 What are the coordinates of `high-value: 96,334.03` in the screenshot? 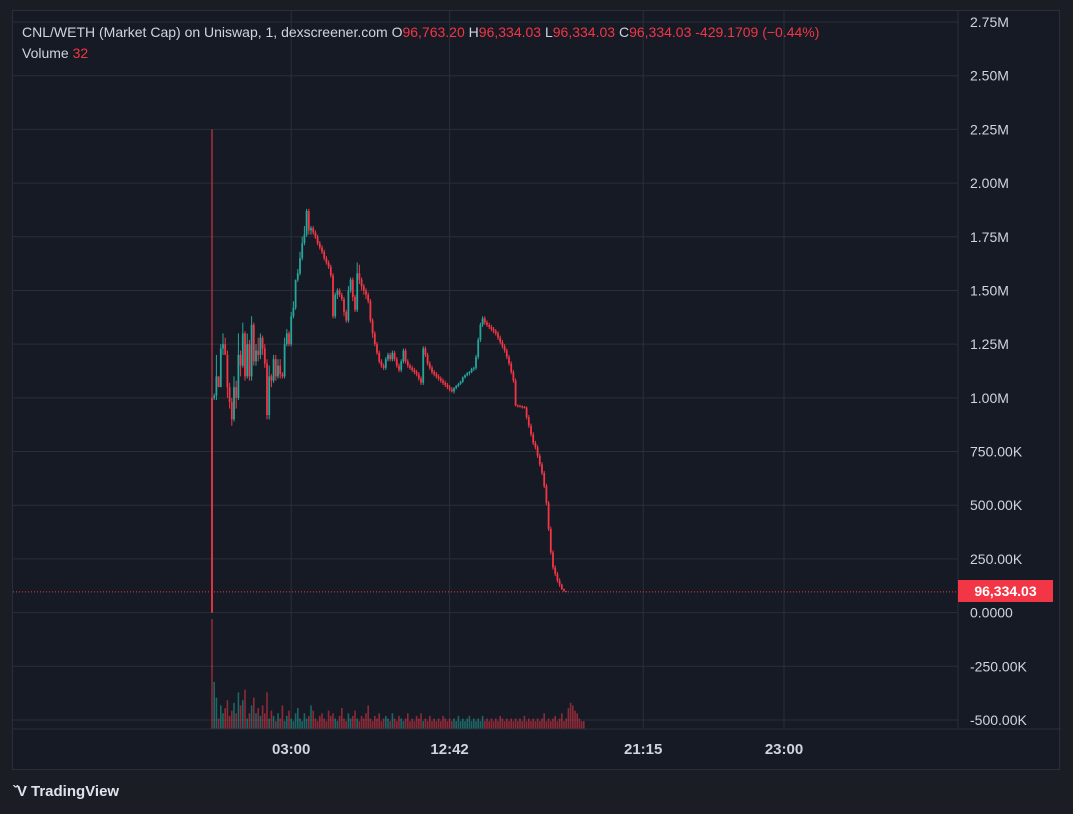 It's located at (510, 32).